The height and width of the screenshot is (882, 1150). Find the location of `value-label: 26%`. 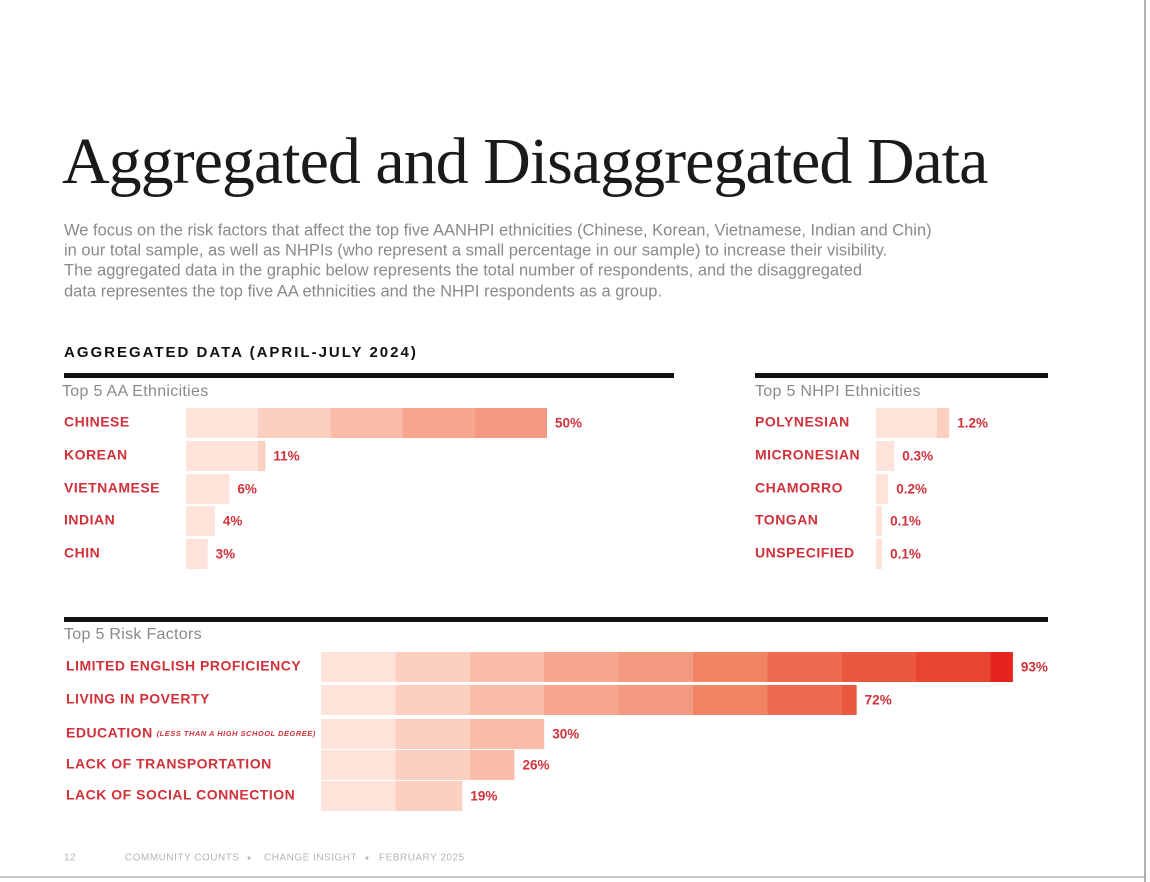

value-label: 26% is located at coordinates (535, 765).